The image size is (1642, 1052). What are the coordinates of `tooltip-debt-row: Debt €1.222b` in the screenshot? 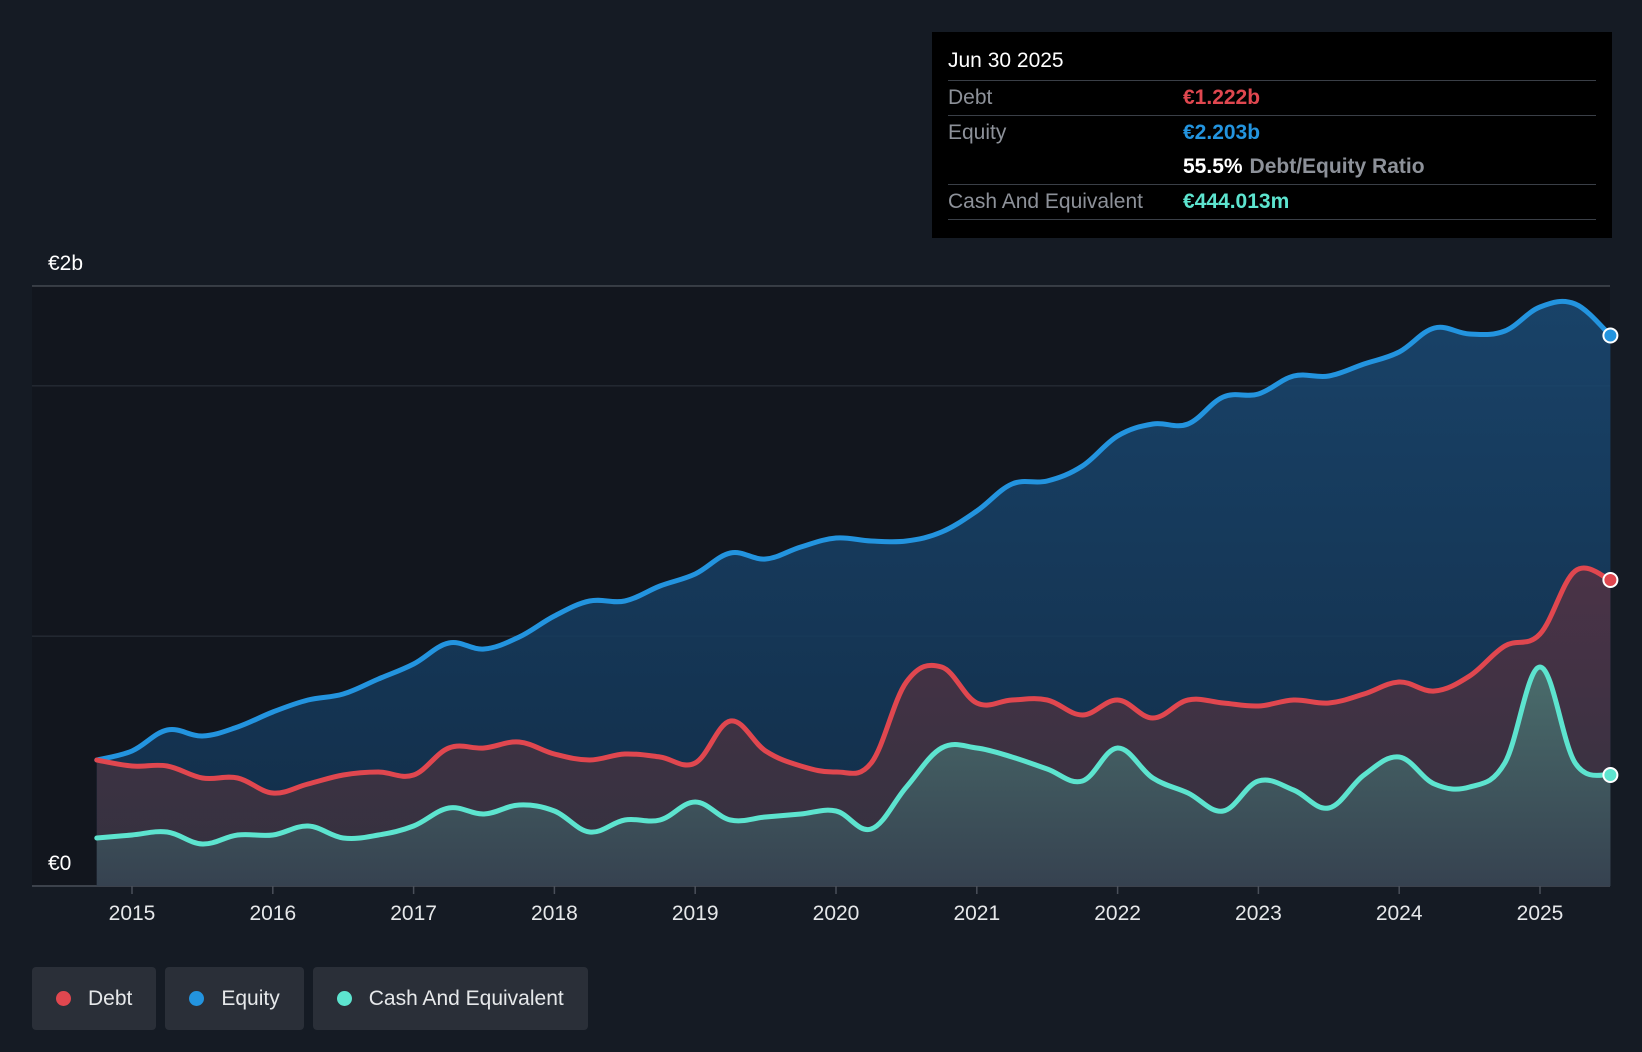 It's located at (1272, 97).